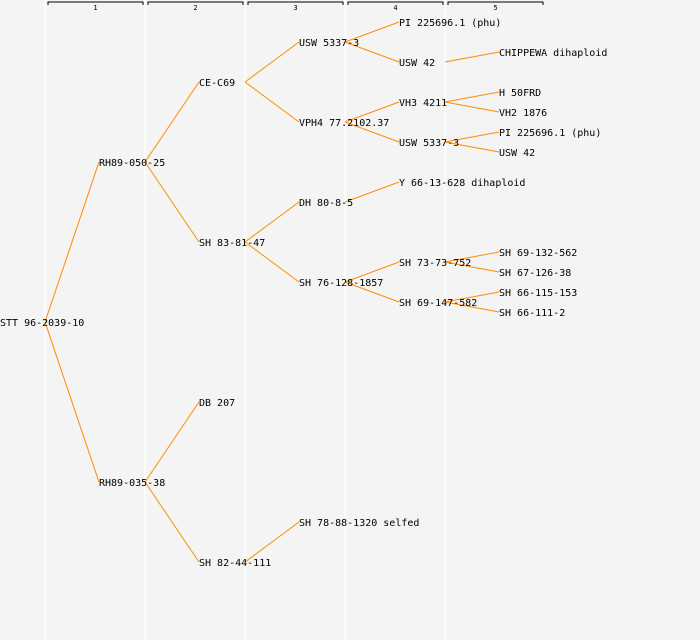 The width and height of the screenshot is (700, 640). Describe the element at coordinates (462, 183) in the screenshot. I see `ancestor-node-label: Y 66-13-628 dihaploid` at that location.